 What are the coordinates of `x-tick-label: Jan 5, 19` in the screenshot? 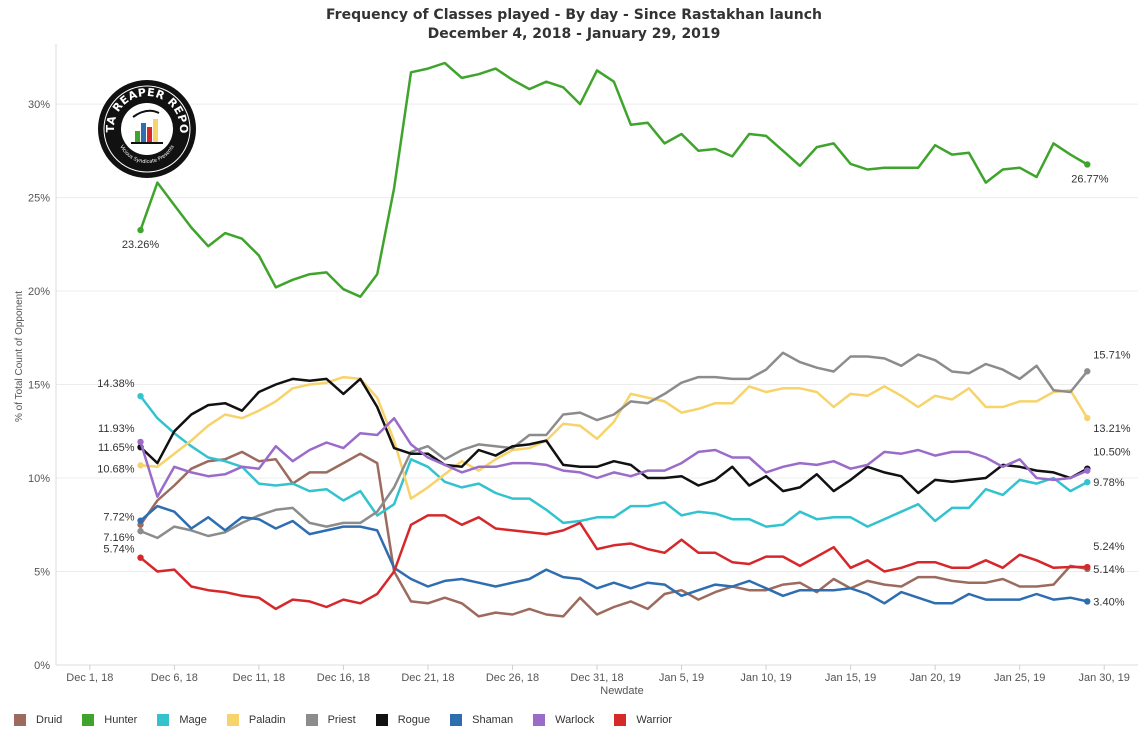 It's located at (681, 678).